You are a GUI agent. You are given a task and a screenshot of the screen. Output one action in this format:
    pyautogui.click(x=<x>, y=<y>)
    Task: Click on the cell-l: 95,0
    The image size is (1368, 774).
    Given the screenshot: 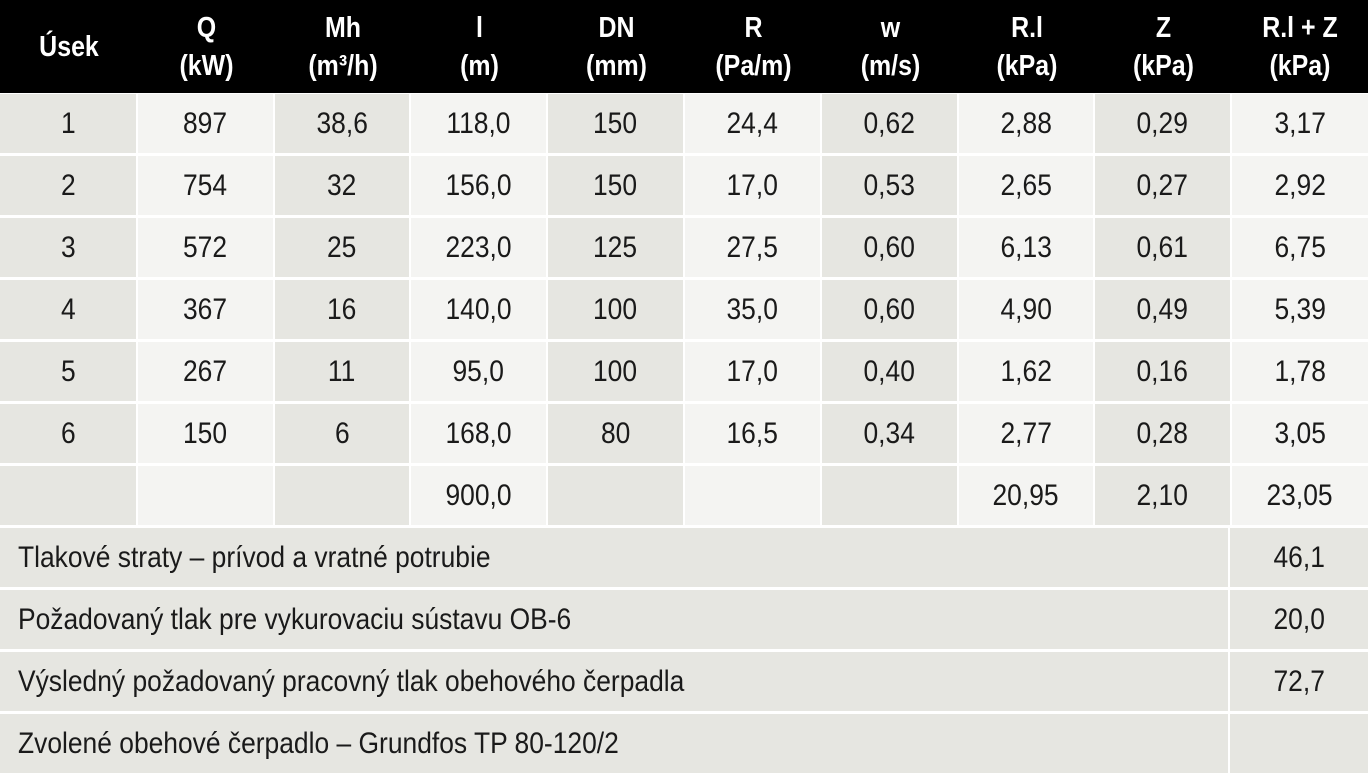 What is the action you would take?
    pyautogui.click(x=479, y=371)
    